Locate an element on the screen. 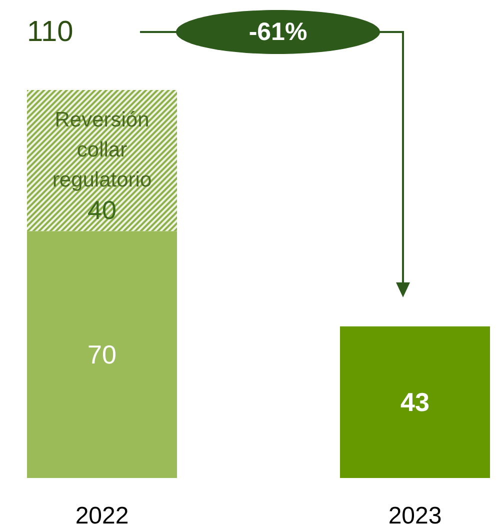 Image resolution: width=497 pixels, height=531 pixels. series-label: Reversión collar regulatorio is located at coordinates (102, 150).